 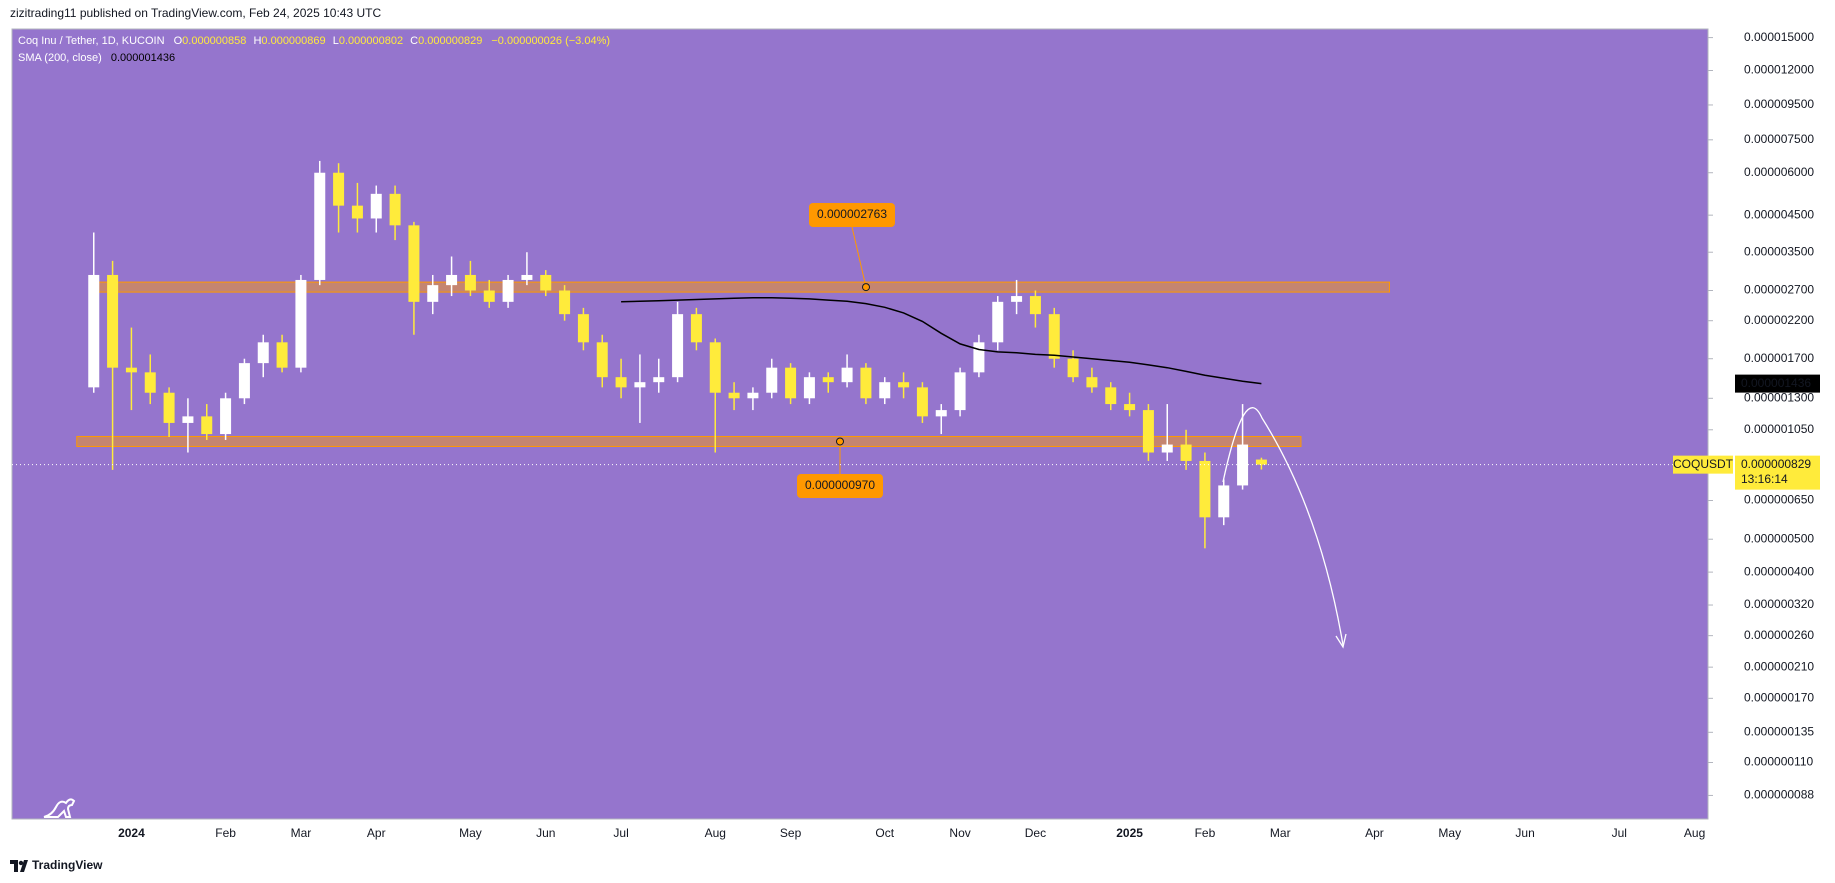 I want to click on countdown-label: 13:16:14, so click(x=1764, y=479).